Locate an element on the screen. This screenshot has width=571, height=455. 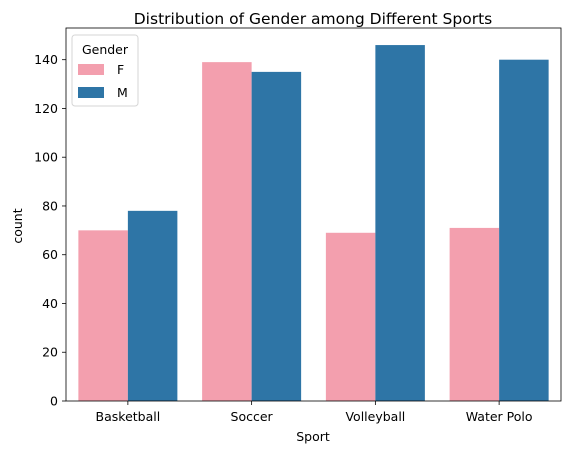
y-tick-label: 100 is located at coordinates (46, 157).